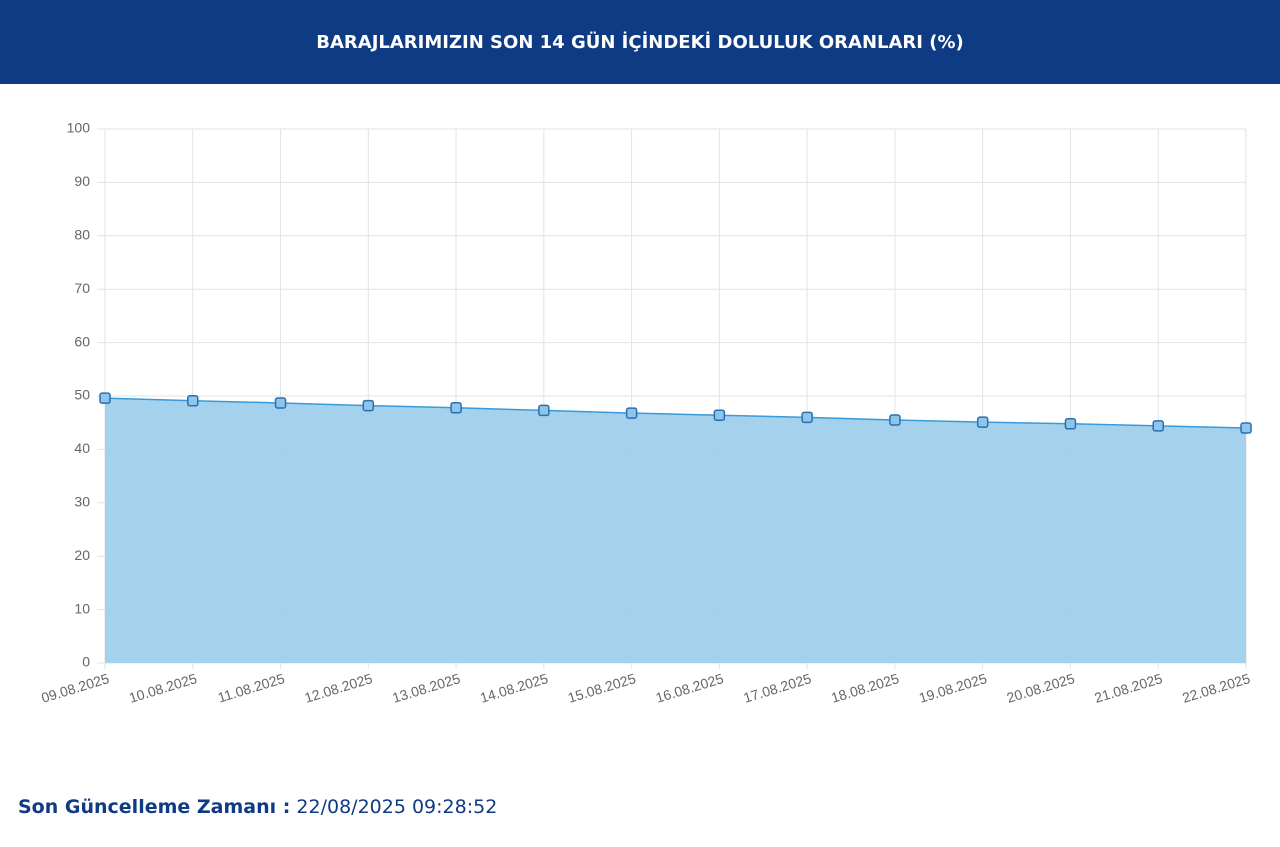 This screenshot has width=1280, height=847. I want to click on x-tick-label: 19.08.2025, so click(953, 688).